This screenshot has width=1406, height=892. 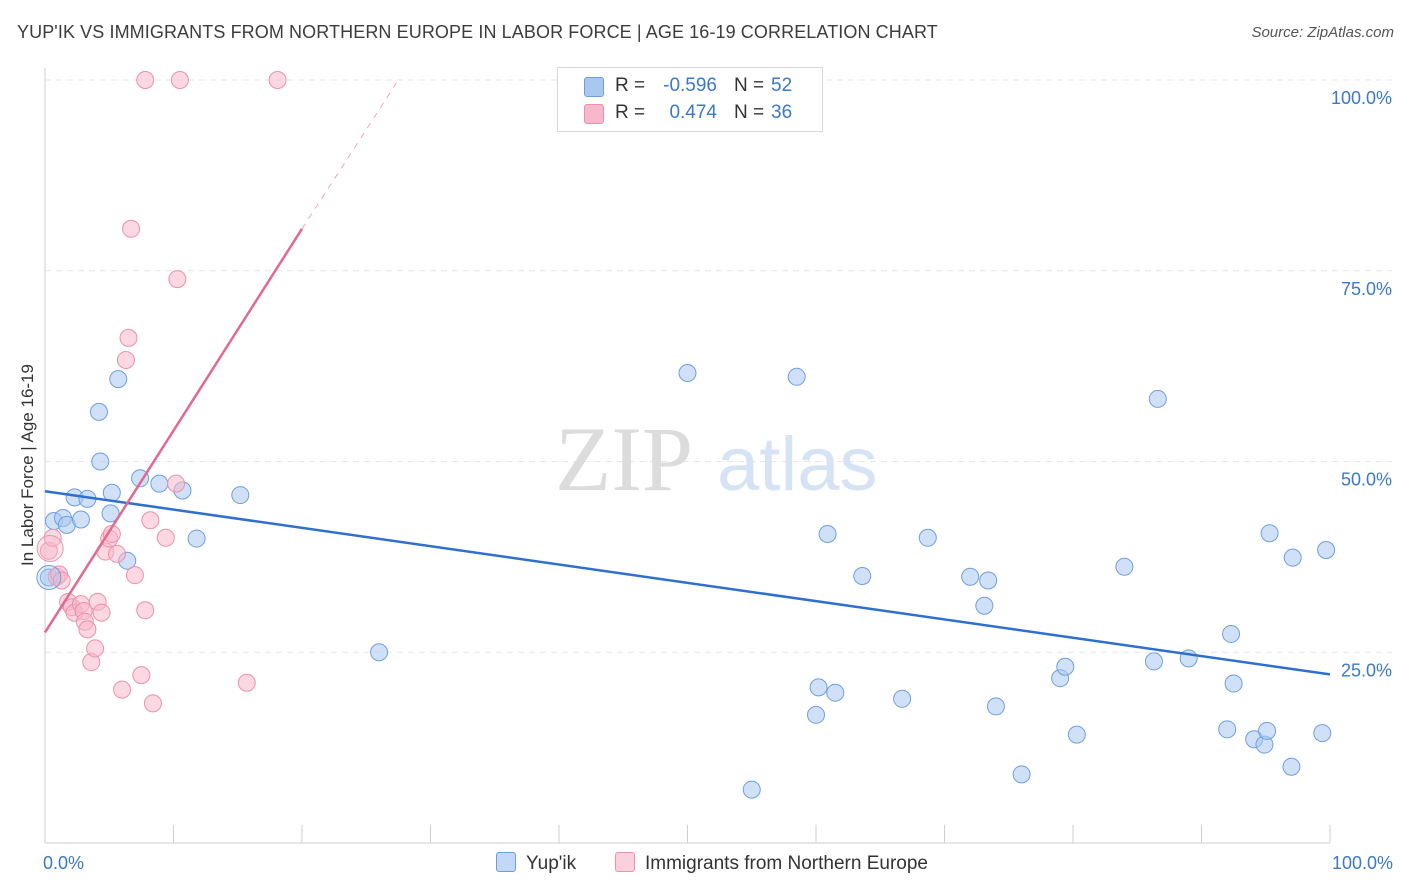 I want to click on bottom-legend-swatch-blue, so click(x=506, y=862).